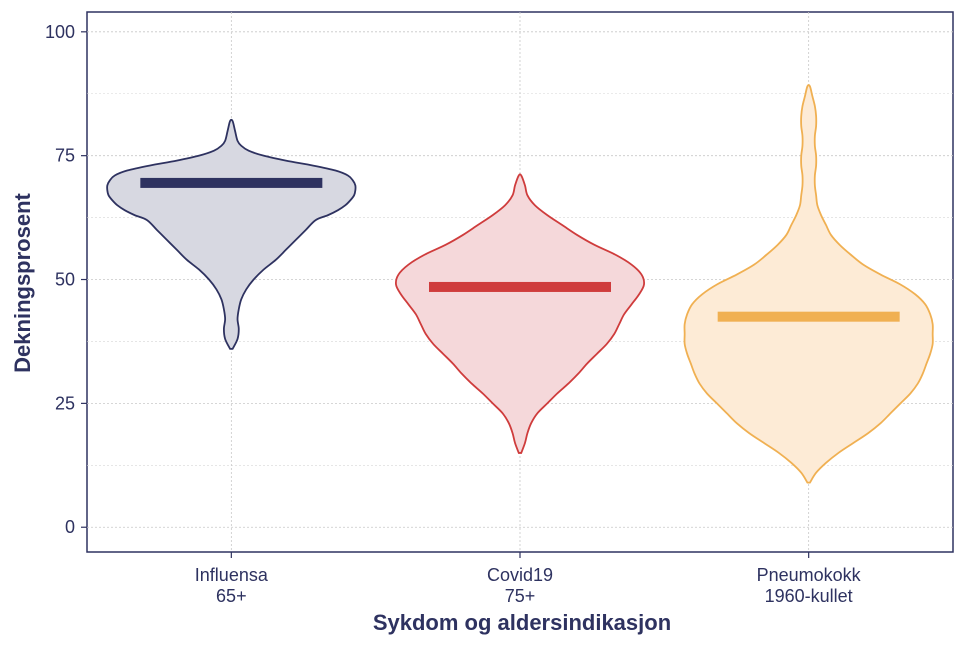 The image size is (970, 647). Describe the element at coordinates (231, 596) in the screenshot. I see `x-tick-sublabel: 65+` at that location.